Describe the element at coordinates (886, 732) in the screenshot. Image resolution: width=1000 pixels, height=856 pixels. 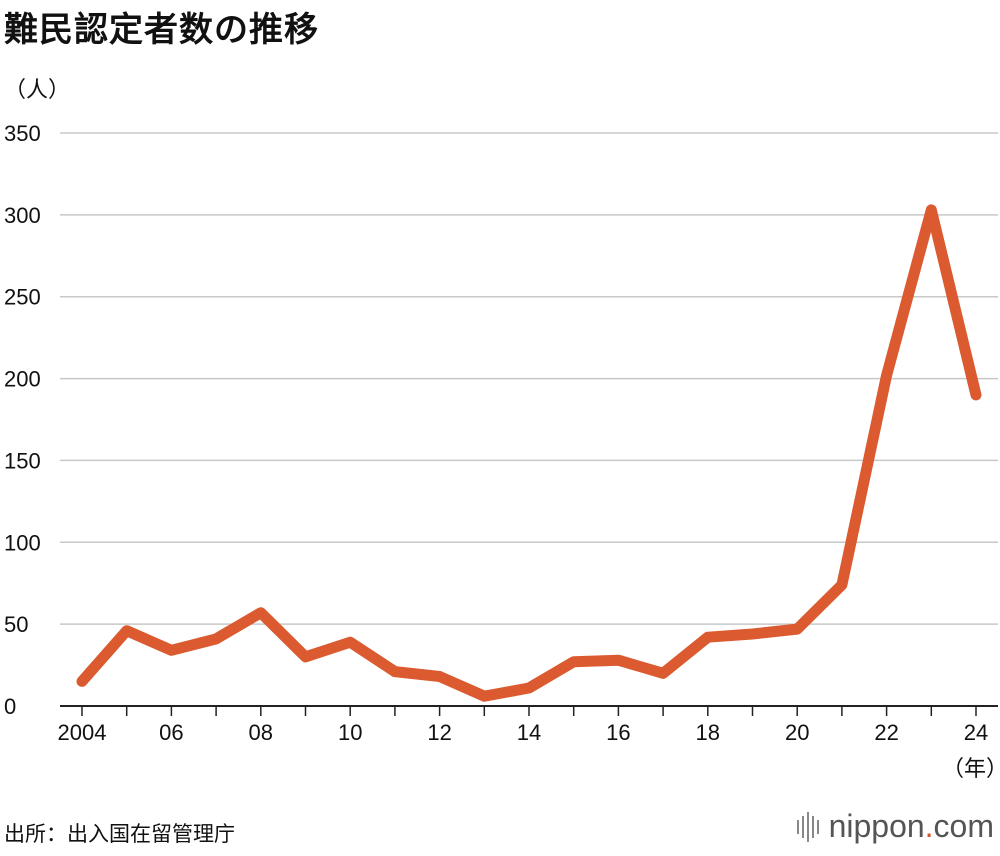
I see `x-tick-label-2022: 22` at that location.